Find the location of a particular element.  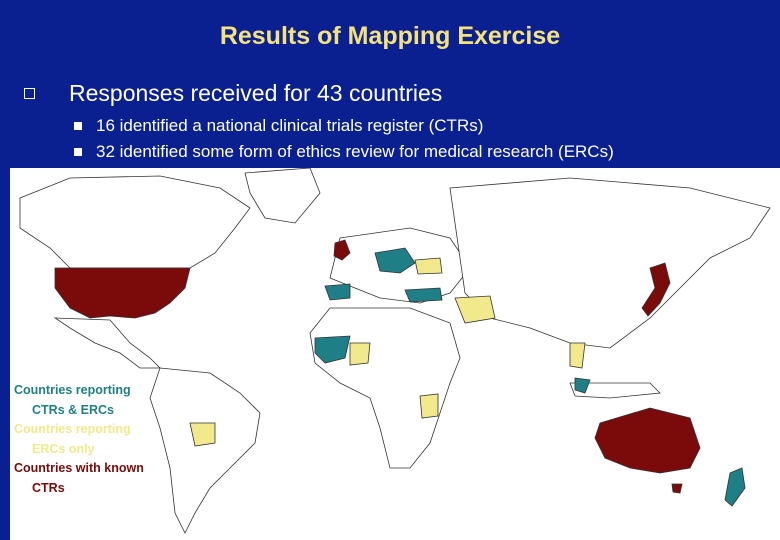

legend-erc-only-line1: Countries reporting is located at coordinates (72, 429).